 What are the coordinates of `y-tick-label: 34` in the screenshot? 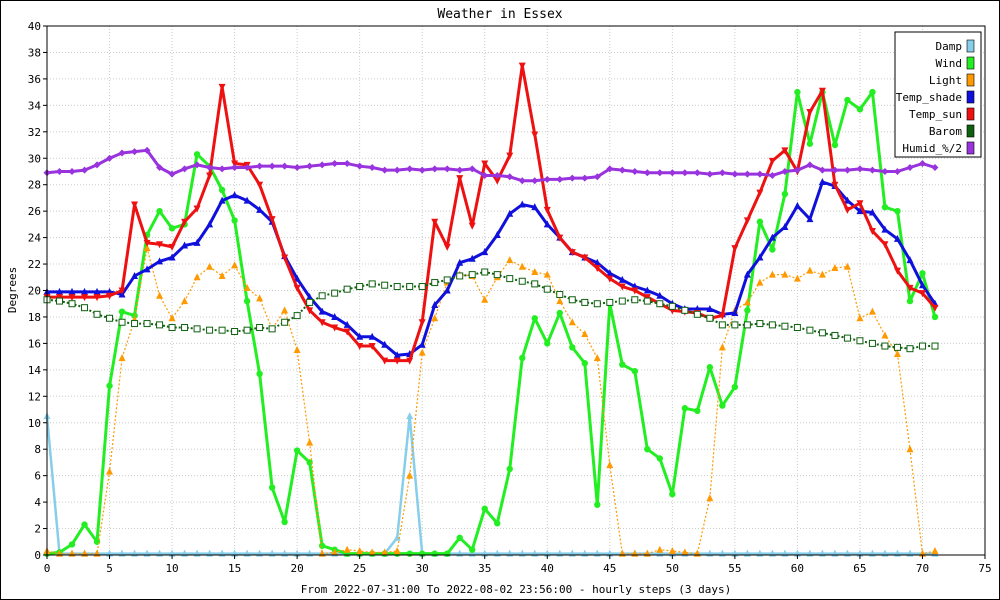 It's located at (35, 105).